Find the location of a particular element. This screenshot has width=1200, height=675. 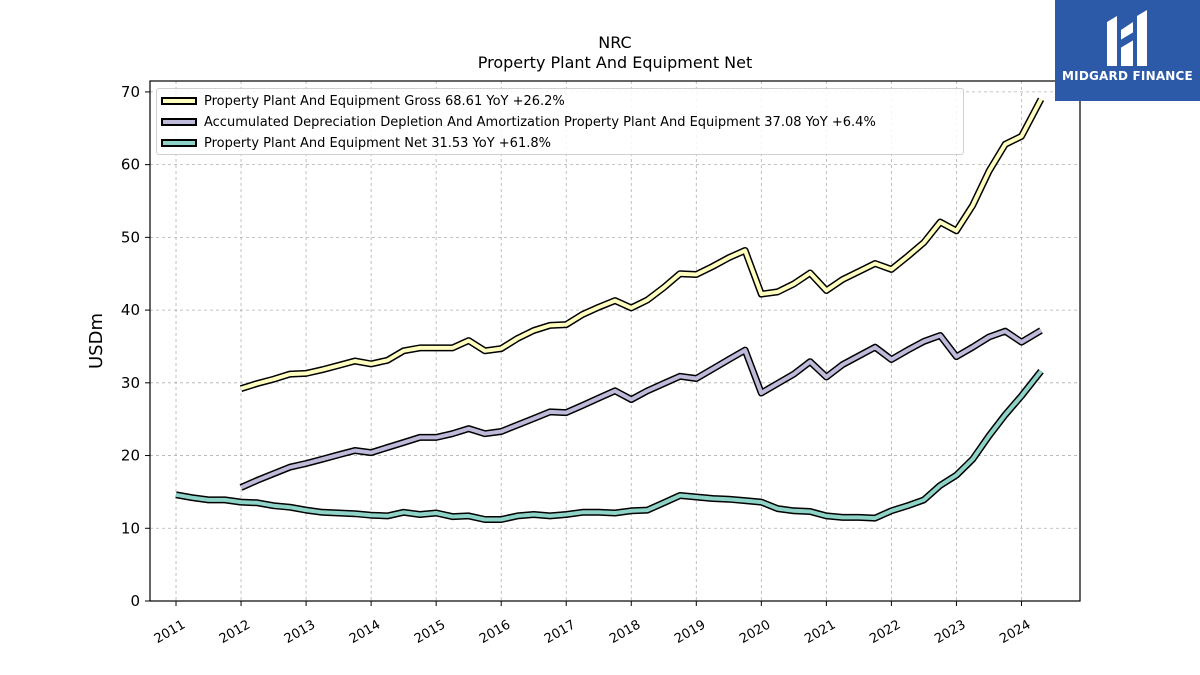

x-tick-label: 2014 is located at coordinates (365, 632).